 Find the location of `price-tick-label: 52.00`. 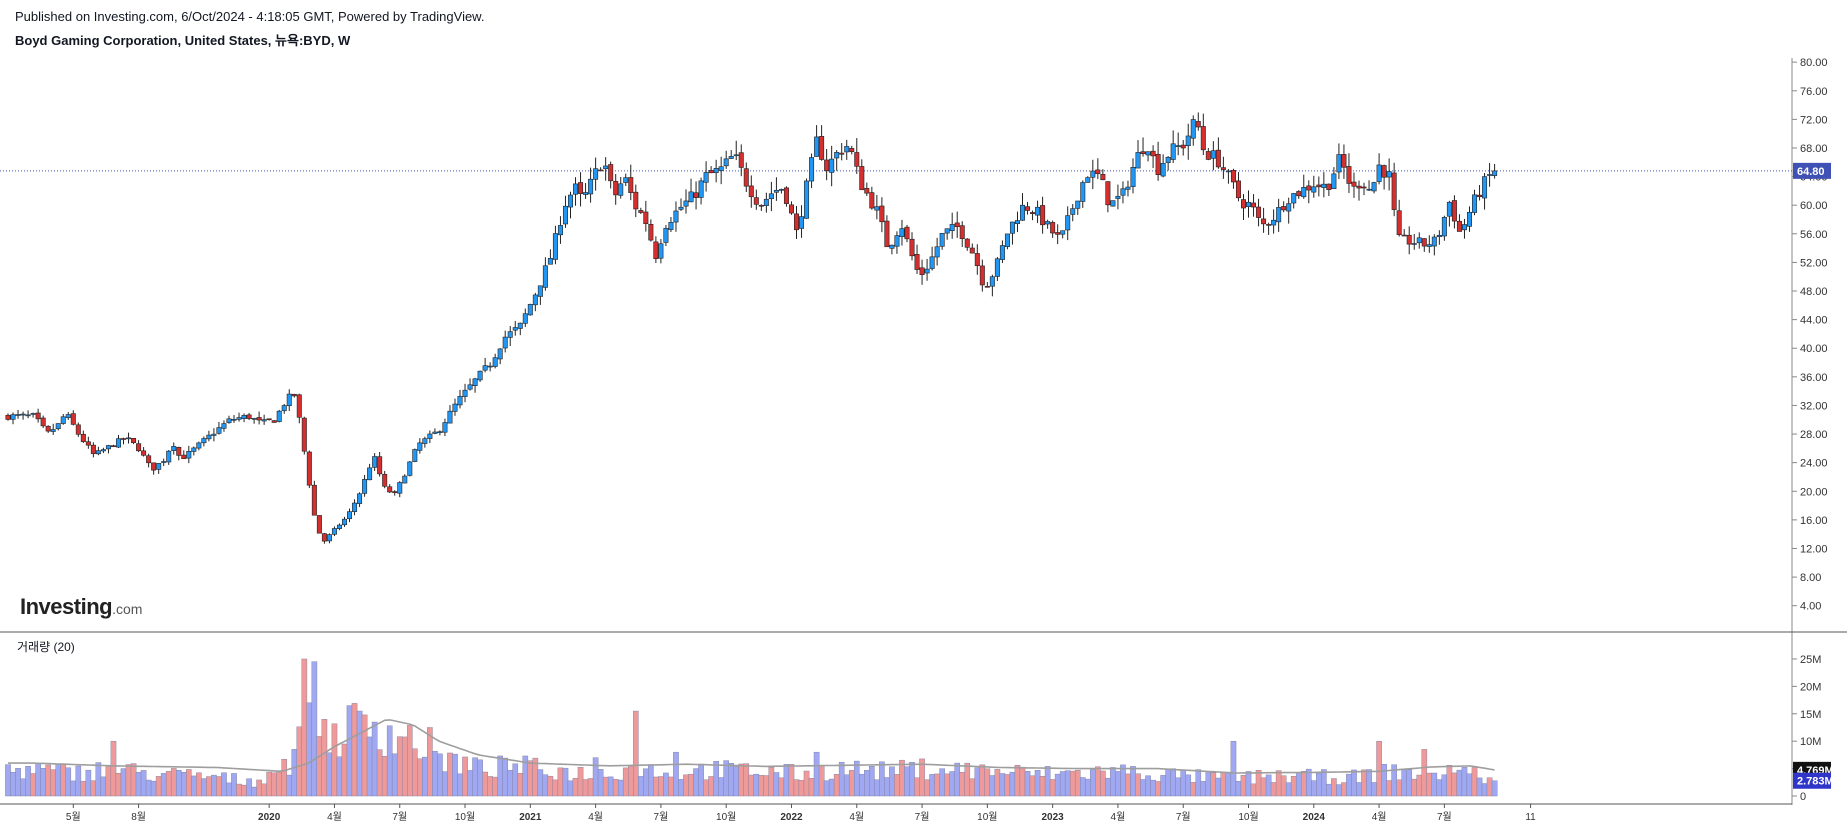

price-tick-label: 52.00 is located at coordinates (1814, 263).